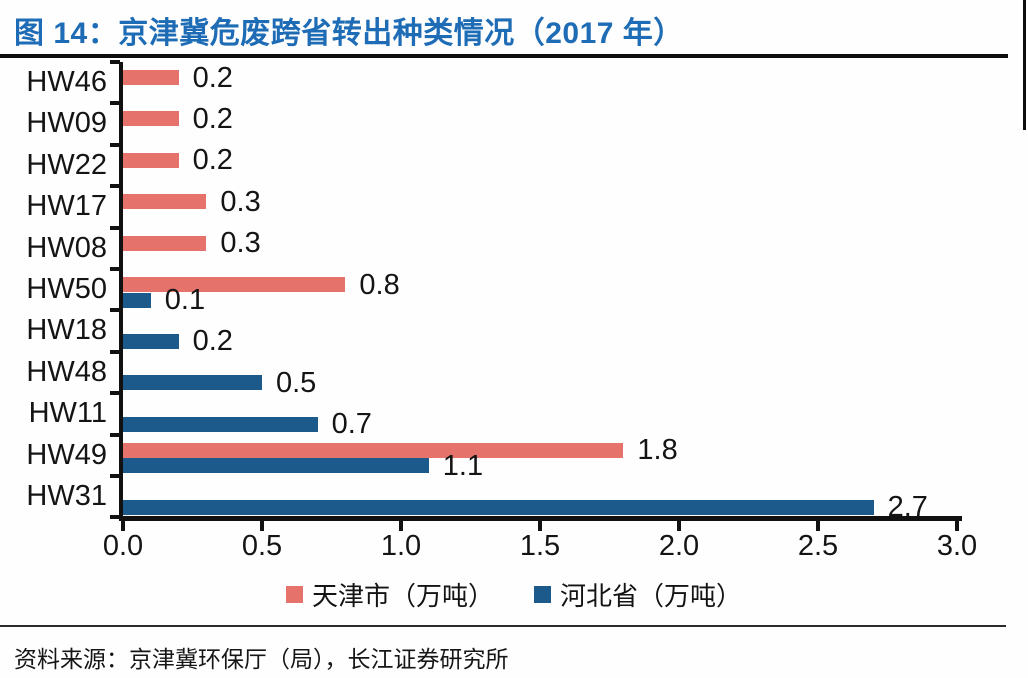  Describe the element at coordinates (907, 507) in the screenshot. I see `value-label: 2.7` at that location.